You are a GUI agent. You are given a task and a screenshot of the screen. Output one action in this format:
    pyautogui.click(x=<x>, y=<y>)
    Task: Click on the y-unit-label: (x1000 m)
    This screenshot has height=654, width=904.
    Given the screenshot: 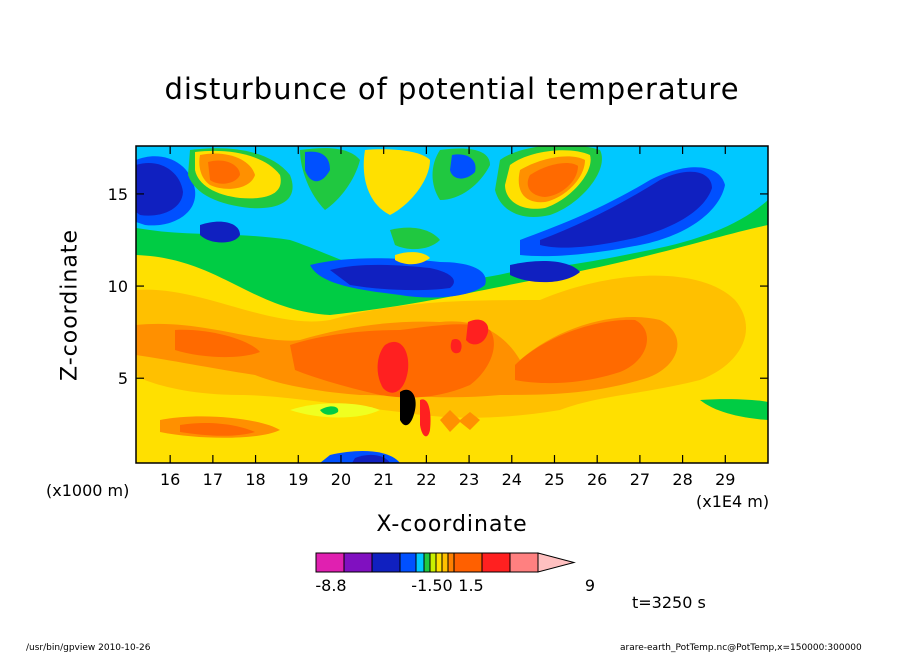 What is the action you would take?
    pyautogui.click(x=87, y=490)
    